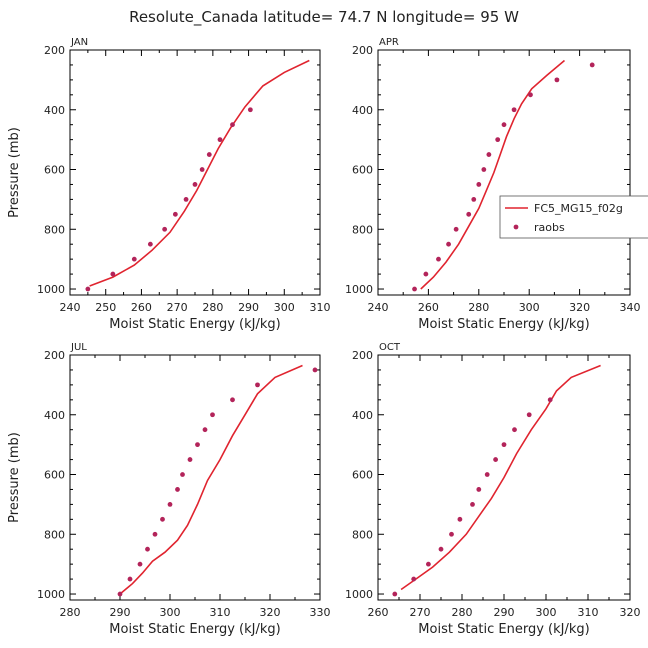  What do you see at coordinates (578, 208) in the screenshot?
I see `legend-label-model: FC5_MG15_f02g` at bounding box center [578, 208].